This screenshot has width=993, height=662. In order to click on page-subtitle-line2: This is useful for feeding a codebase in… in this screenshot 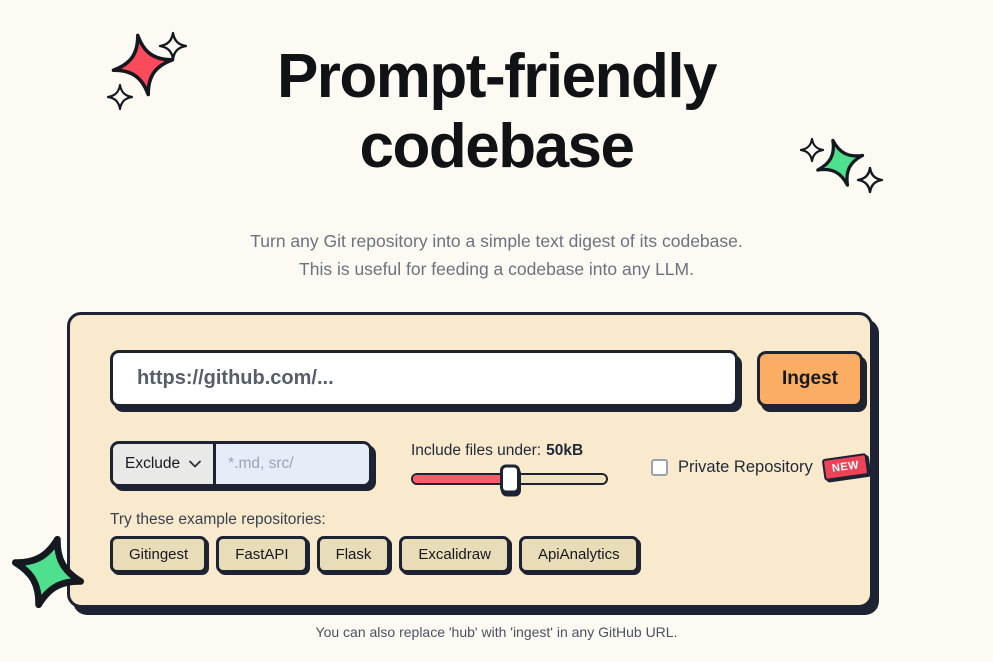, I will do `click(496, 268)`.